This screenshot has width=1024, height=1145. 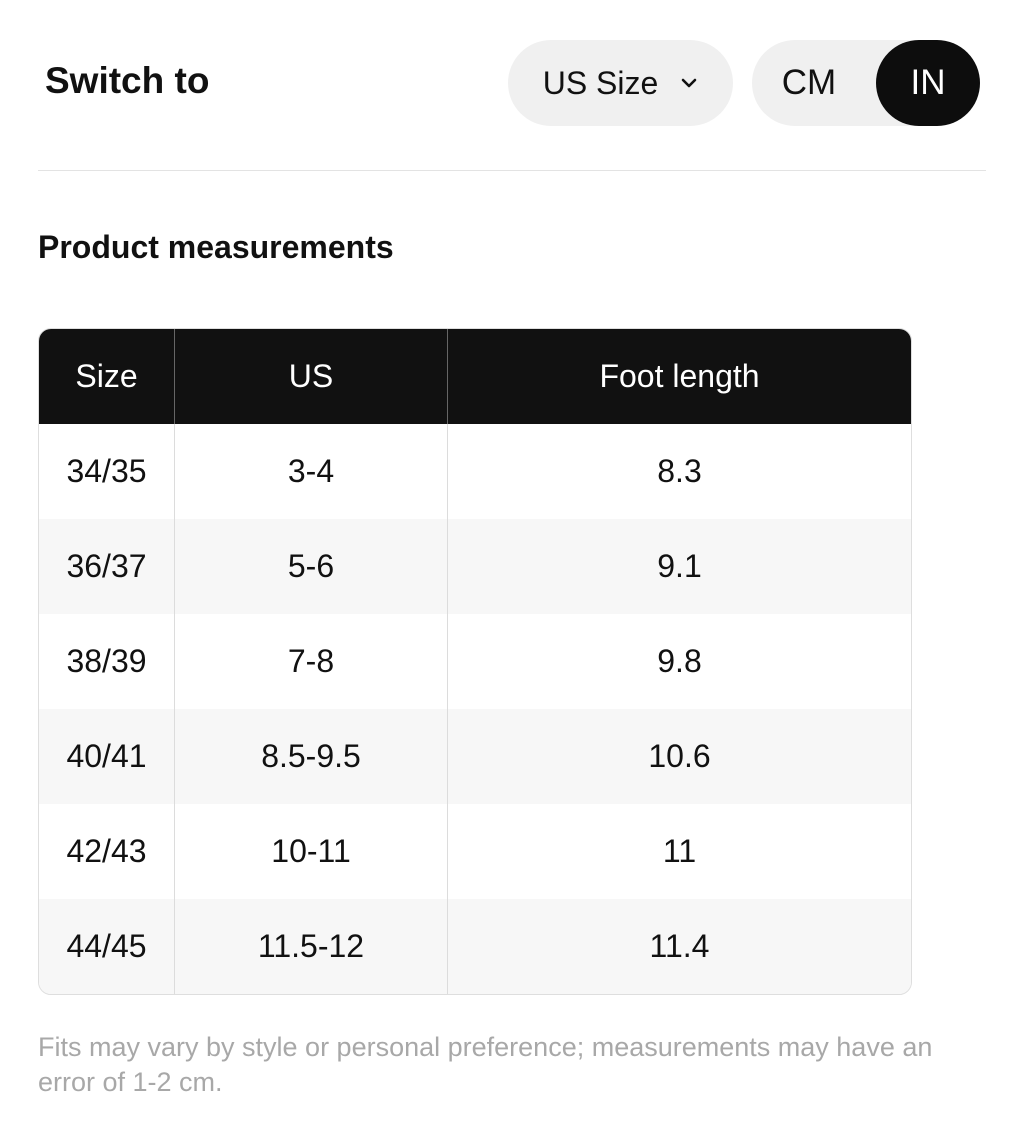 What do you see at coordinates (107, 756) in the screenshot?
I see `table-cell: 40/41` at bounding box center [107, 756].